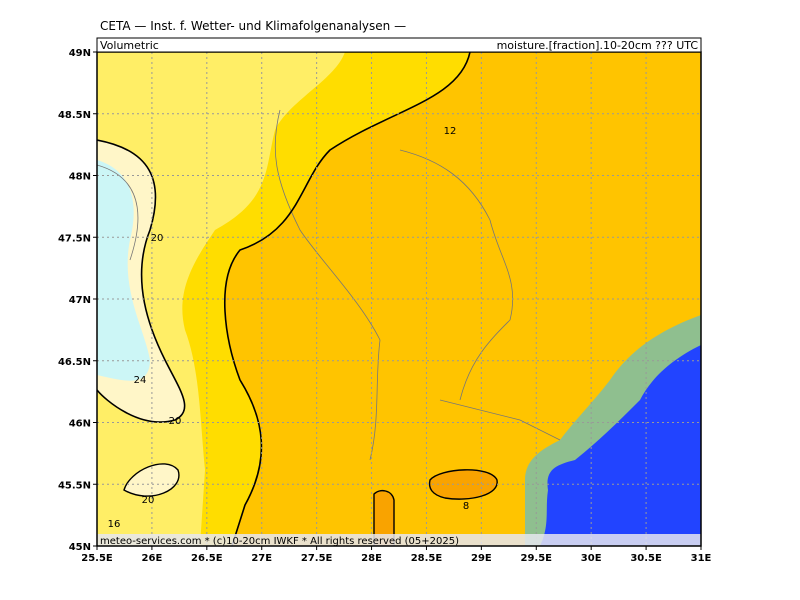  Describe the element at coordinates (123, 270) in the screenshot. I see `field-cyan` at that location.